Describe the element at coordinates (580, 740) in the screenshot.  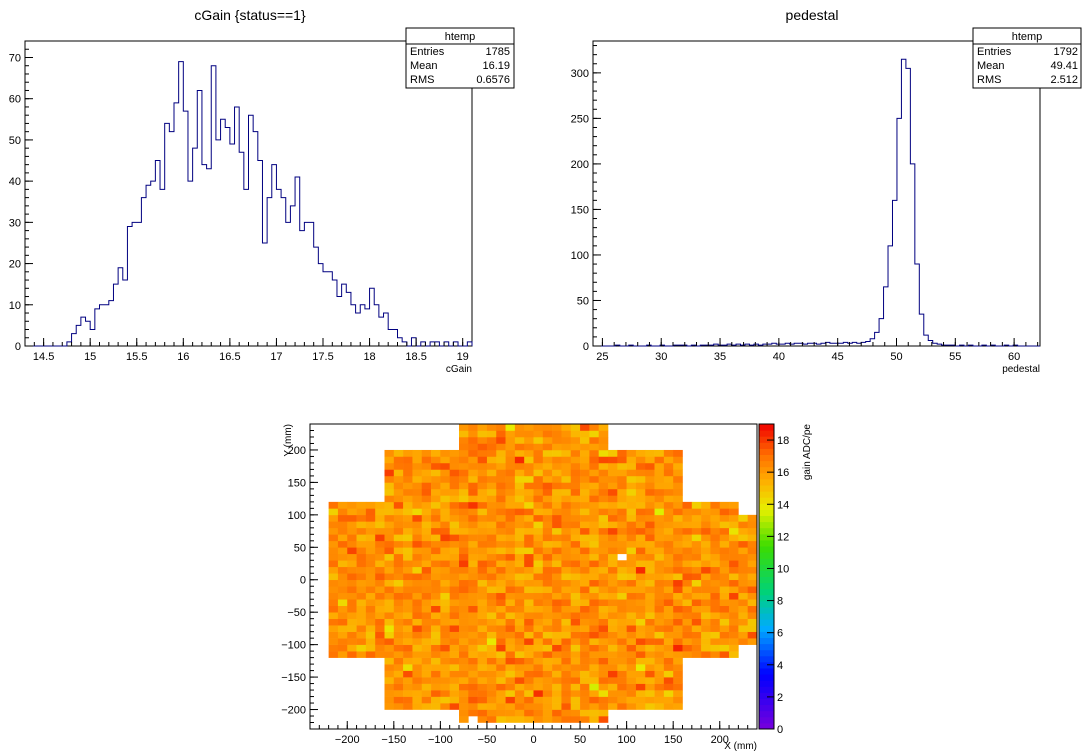
I see `x-tick-label: 50` at that location.